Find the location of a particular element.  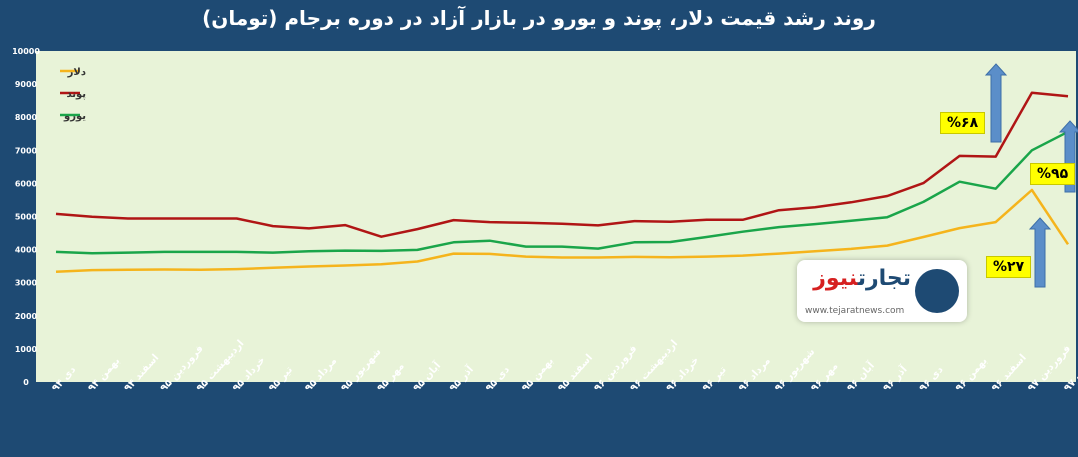

y-tick-label: 8000 is located at coordinates (26, 117).